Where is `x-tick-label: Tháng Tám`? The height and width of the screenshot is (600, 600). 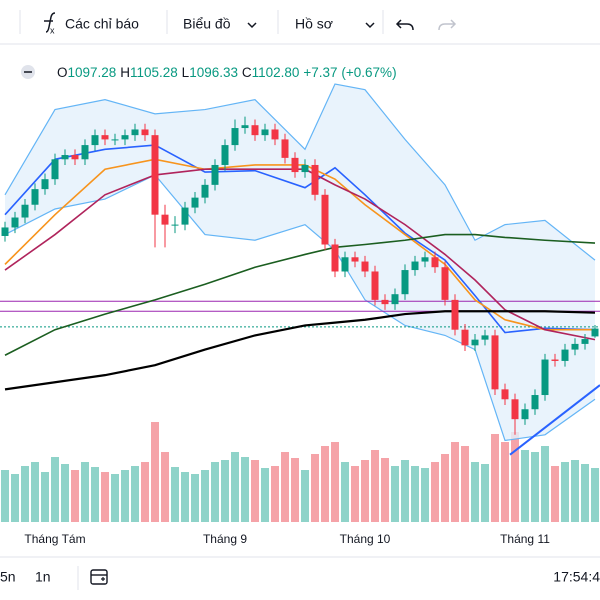 x-tick-label: Tháng Tám is located at coordinates (54, 539).